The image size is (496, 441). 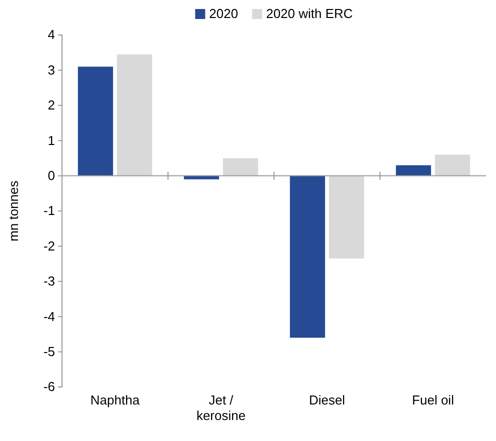 I want to click on y-tick-label: -2, so click(x=49, y=246).